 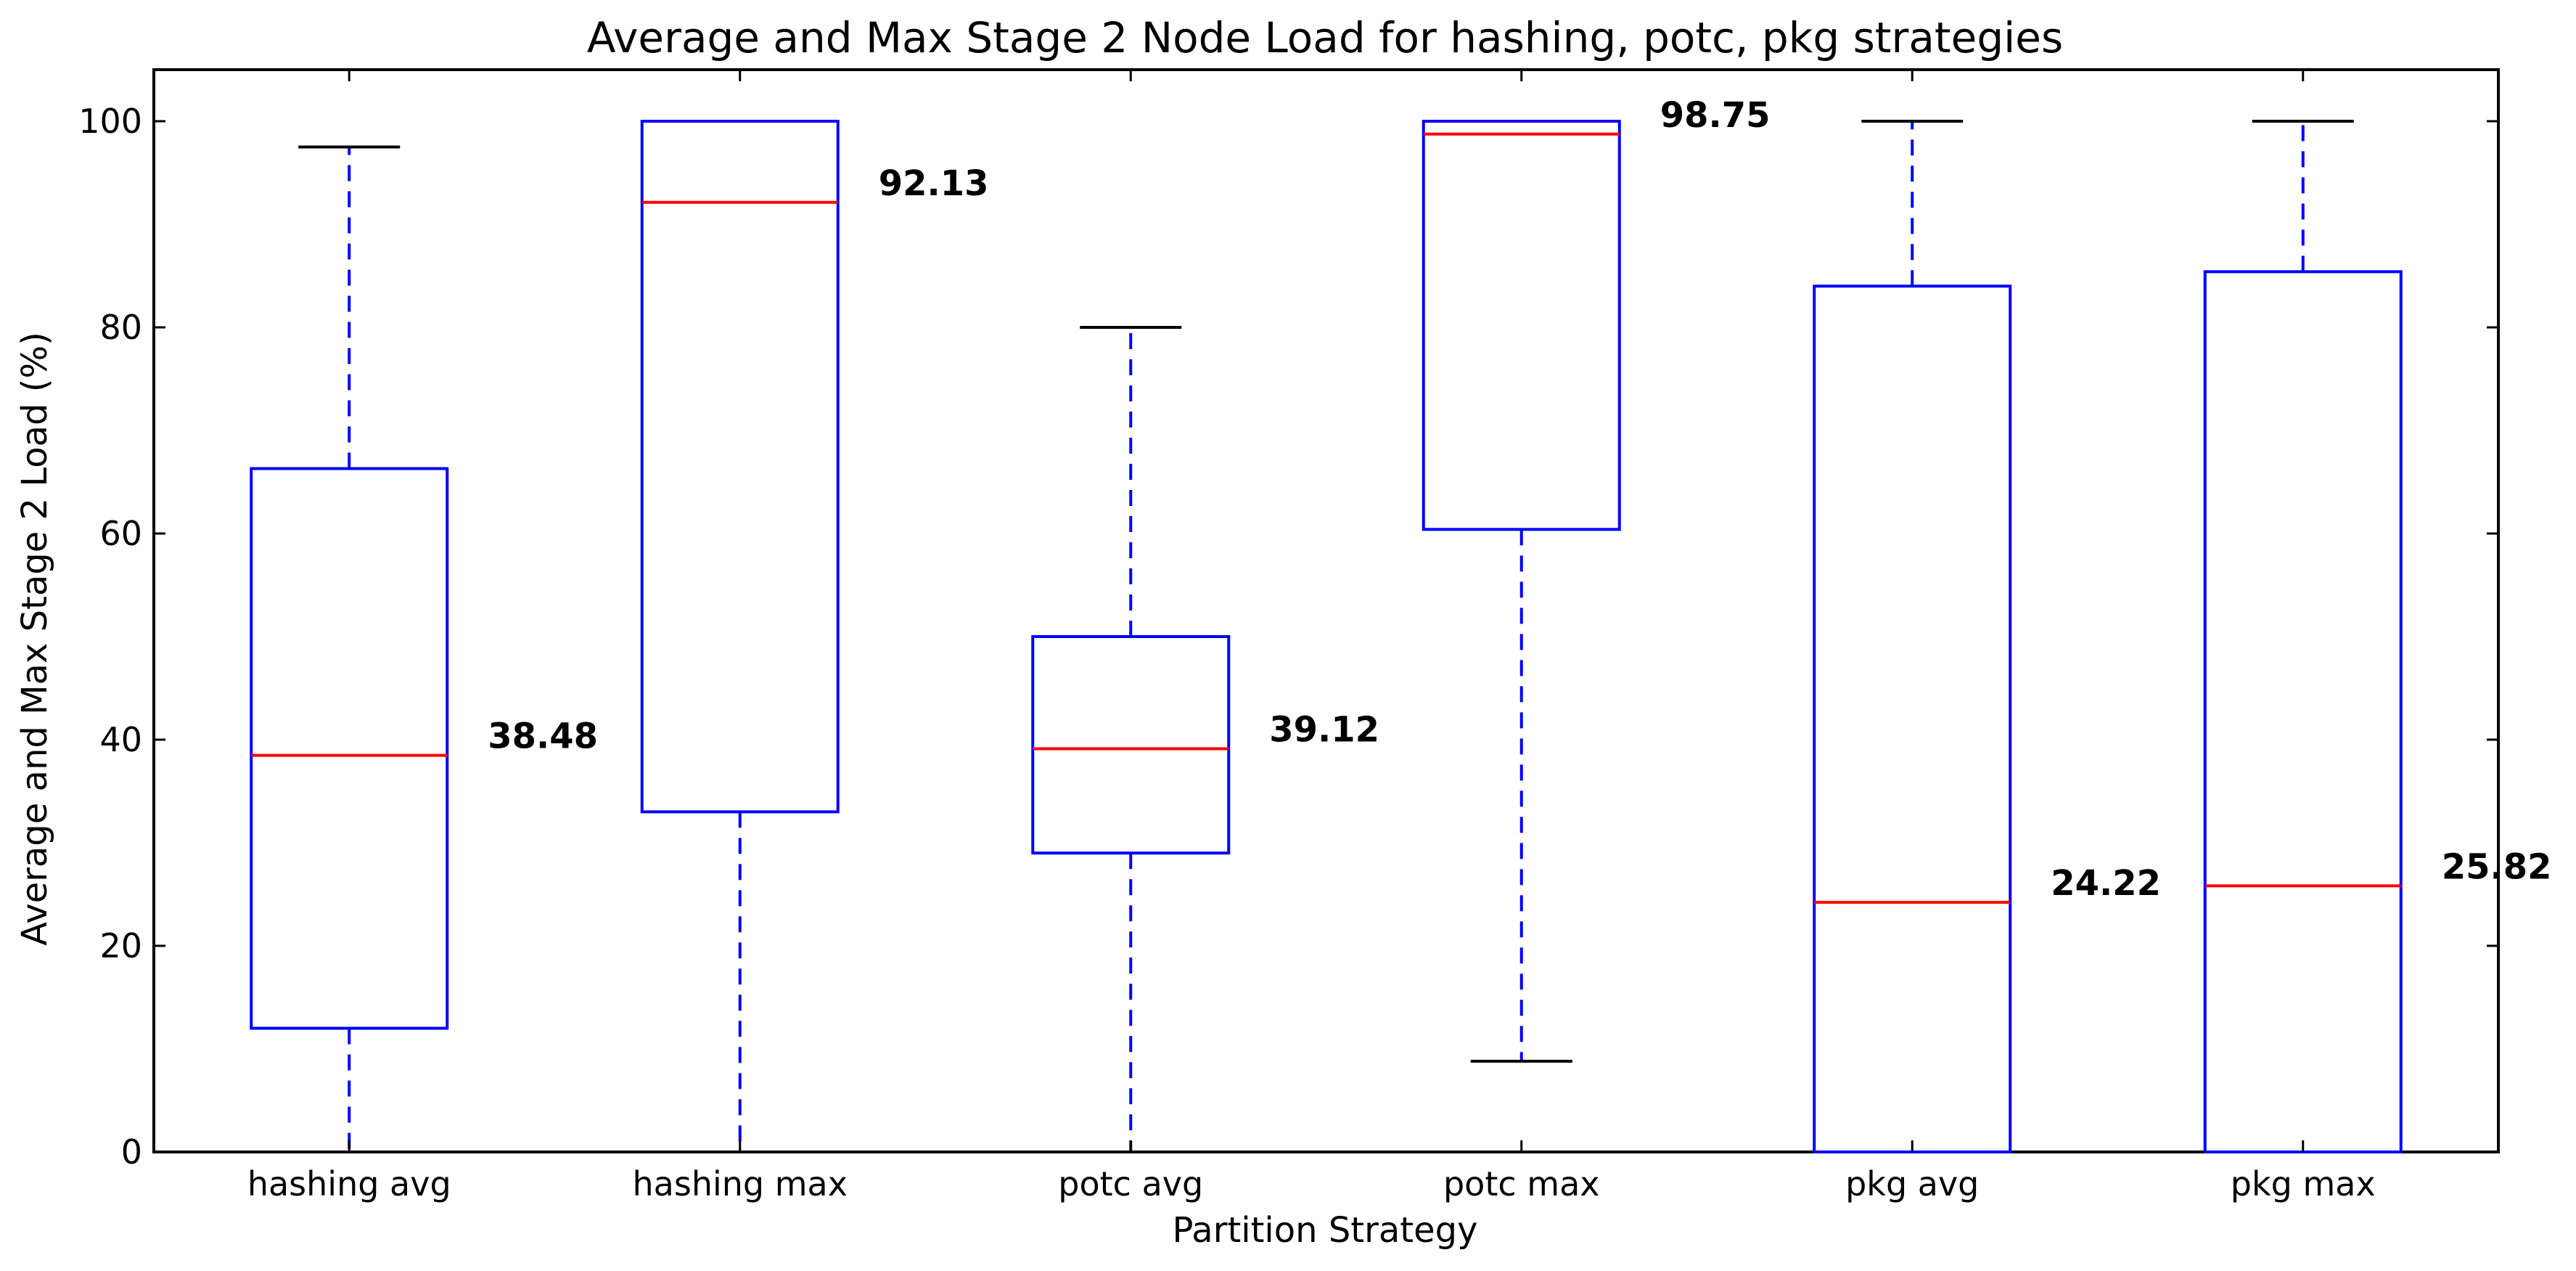 I want to click on y-tick-label: 80, so click(x=120, y=327).